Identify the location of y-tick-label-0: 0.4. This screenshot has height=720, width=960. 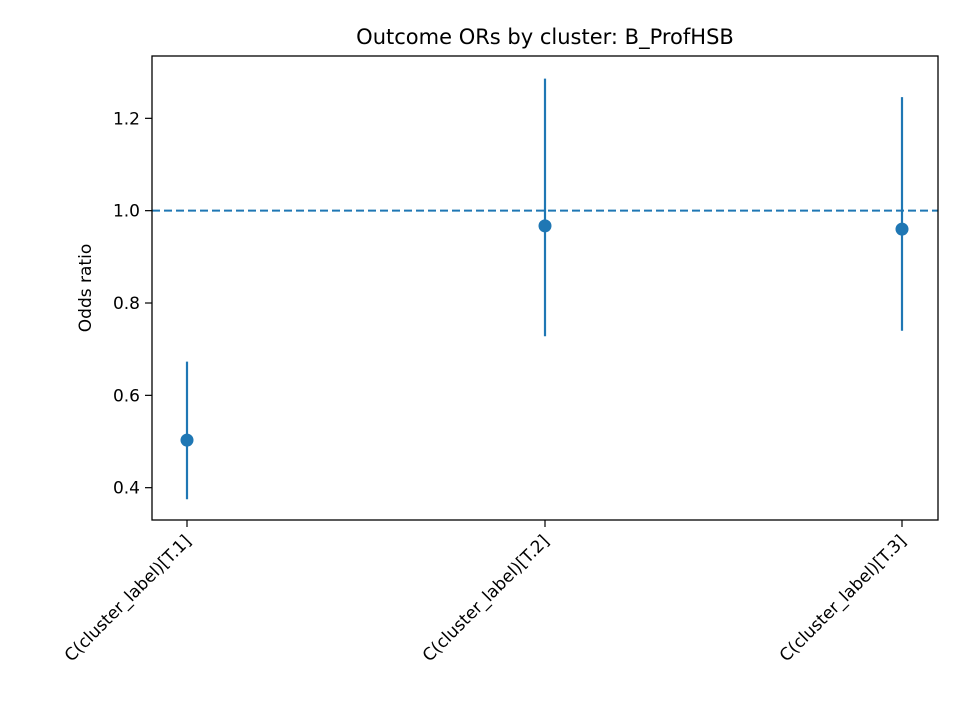
(126, 489).